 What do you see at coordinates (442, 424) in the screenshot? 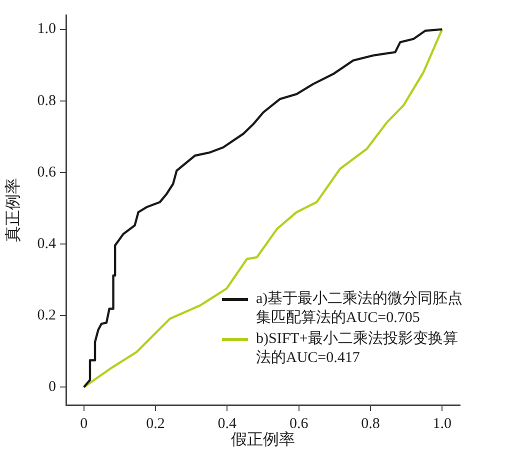
I see `x-tick-label: 1.0` at bounding box center [442, 424].